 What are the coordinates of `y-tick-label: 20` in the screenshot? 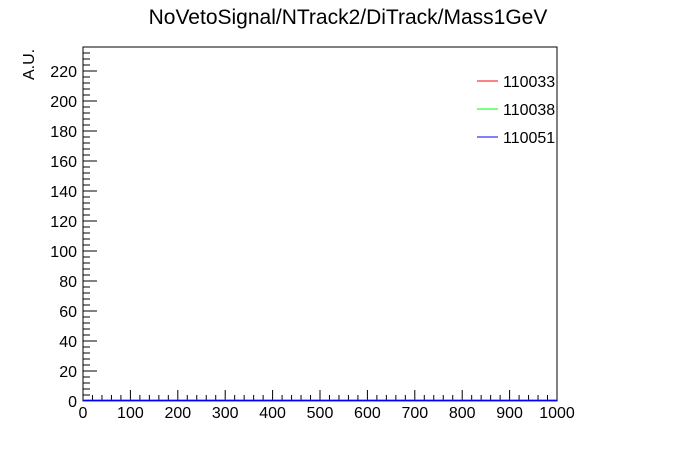 It's located at (68, 372).